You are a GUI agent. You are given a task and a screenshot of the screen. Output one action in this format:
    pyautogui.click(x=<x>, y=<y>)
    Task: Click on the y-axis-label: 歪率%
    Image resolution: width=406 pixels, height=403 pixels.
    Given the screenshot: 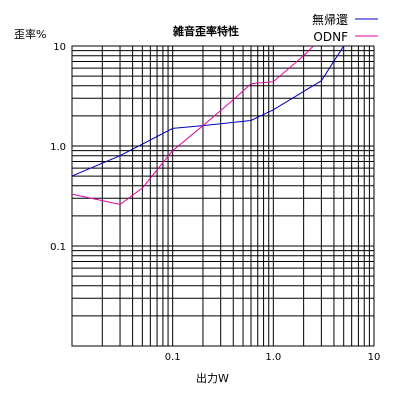 What is the action you would take?
    pyautogui.click(x=30, y=34)
    